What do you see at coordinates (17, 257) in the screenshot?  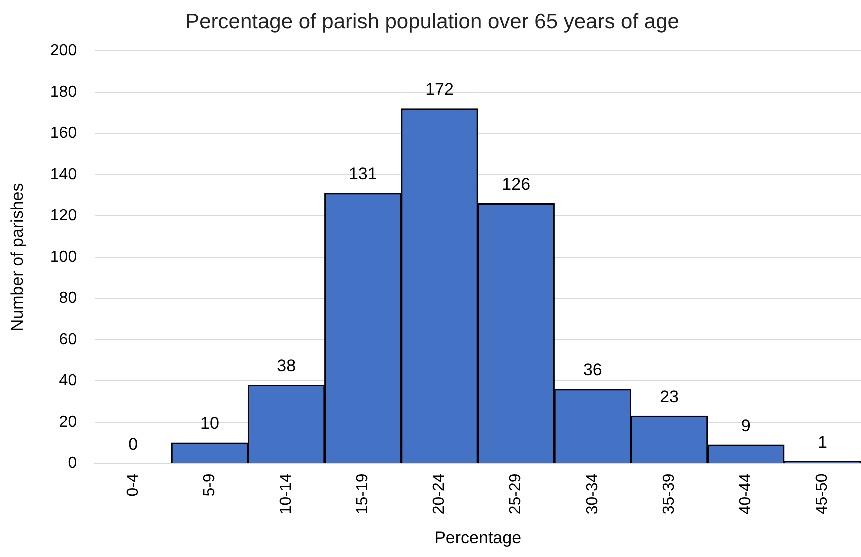 I see `y-axis-title: Number of parishes` at bounding box center [17, 257].